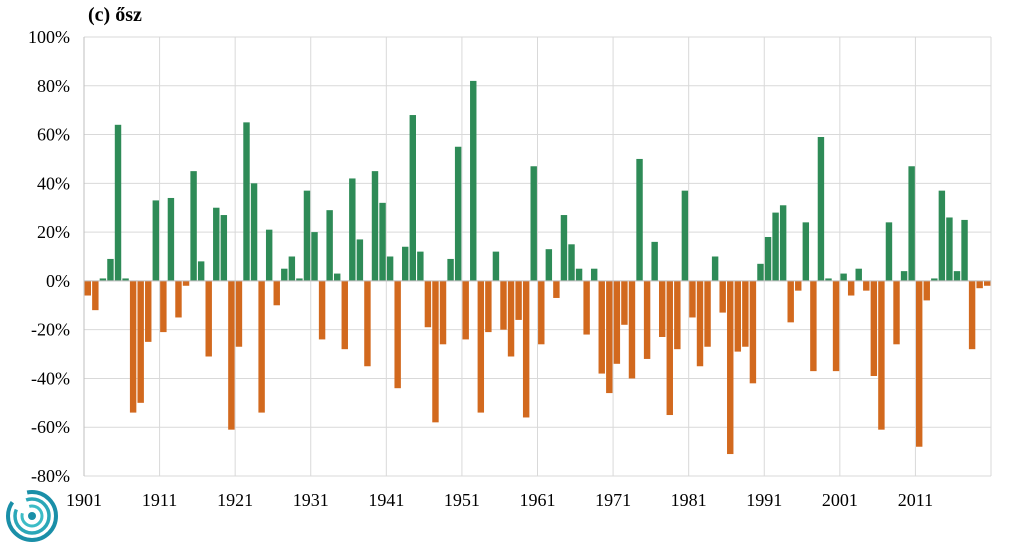 The width and height of the screenshot is (1021, 549). What do you see at coordinates (707, 313) in the screenshot?
I see `bar-1983` at bounding box center [707, 313].